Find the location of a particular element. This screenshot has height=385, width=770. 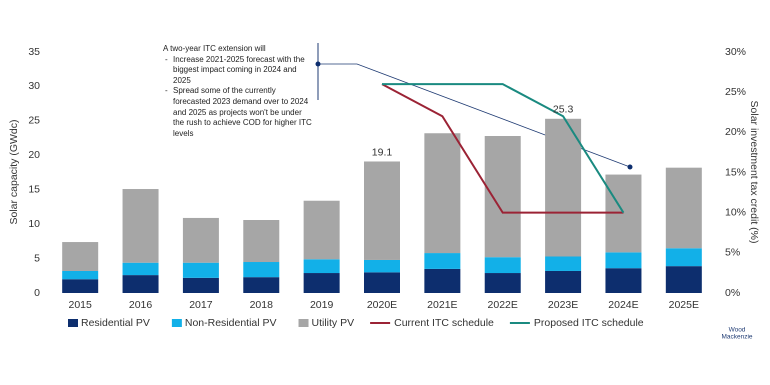

x-tick-label: 2023E is located at coordinates (563, 305).